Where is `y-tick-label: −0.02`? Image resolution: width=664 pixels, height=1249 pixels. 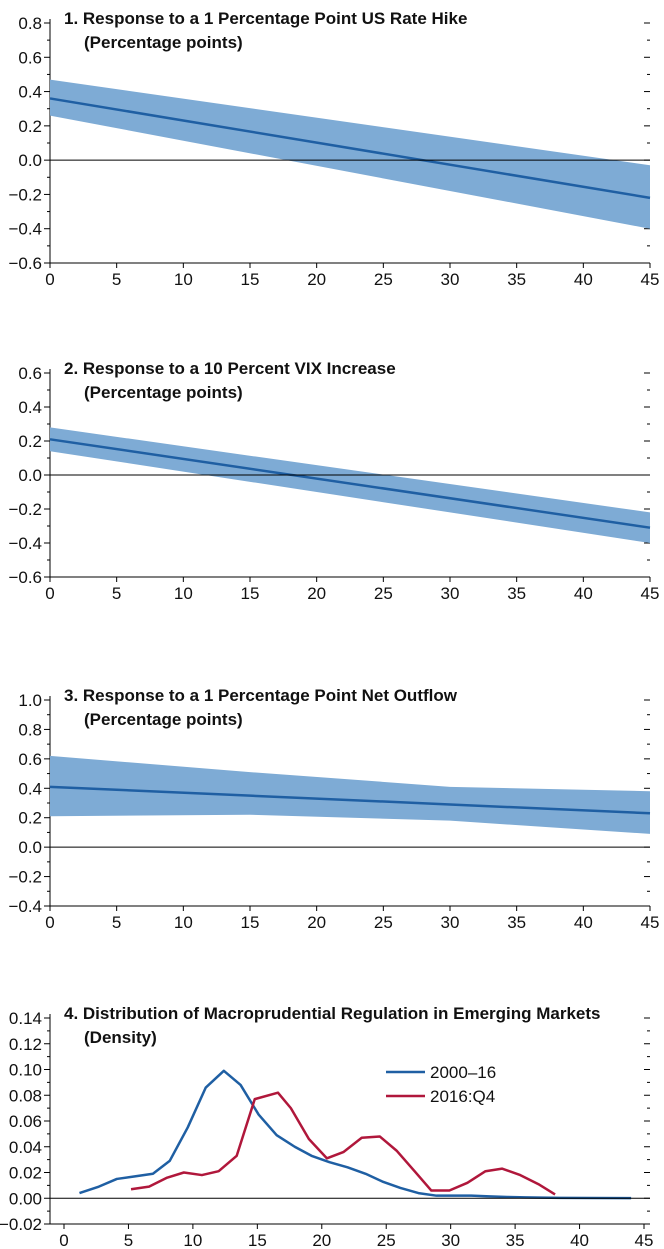 y-tick-label: −0.02 is located at coordinates (21, 1224).